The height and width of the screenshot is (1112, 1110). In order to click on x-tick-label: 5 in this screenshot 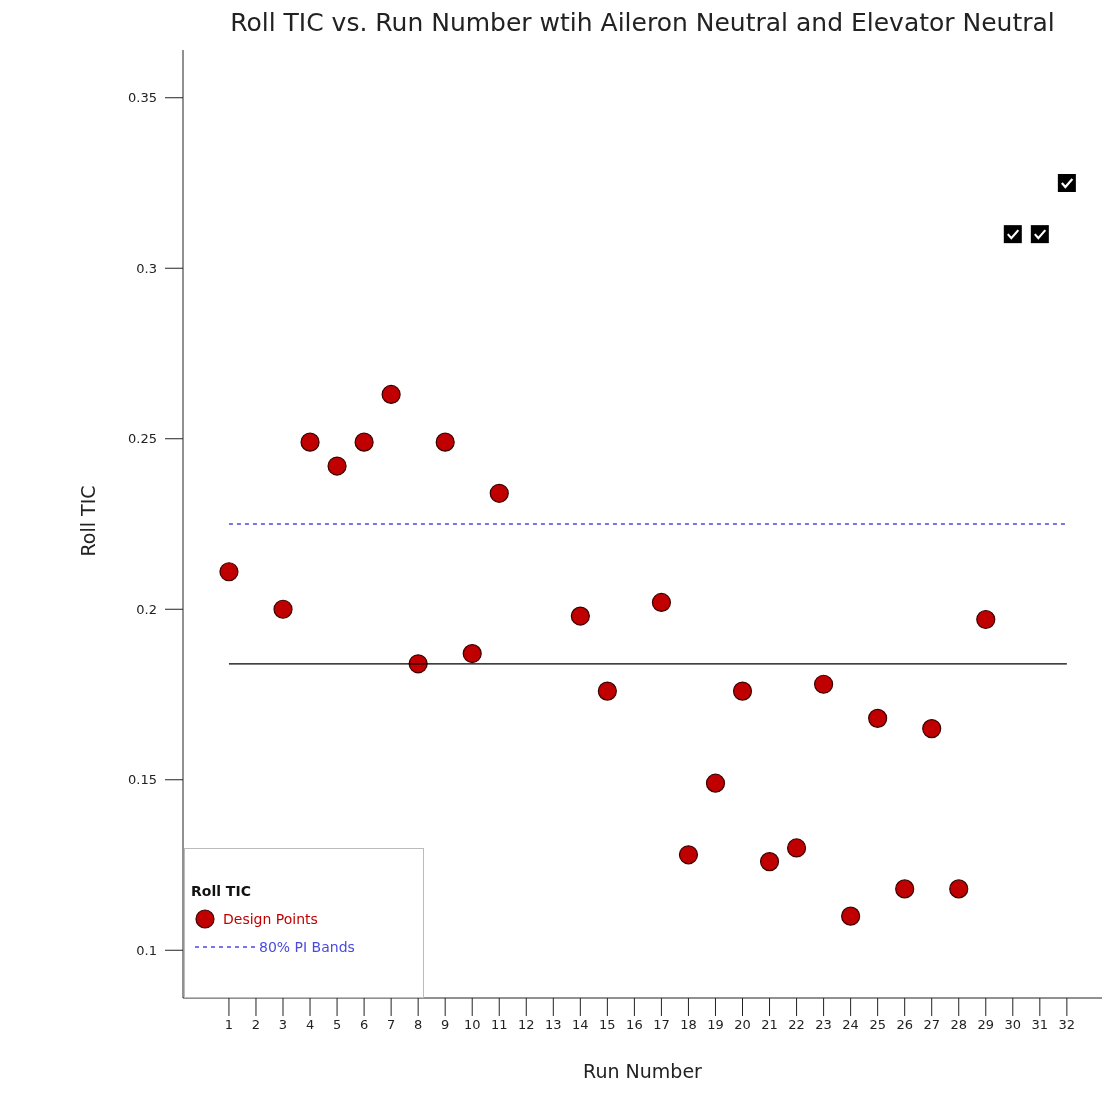, I will do `click(337, 1025)`.